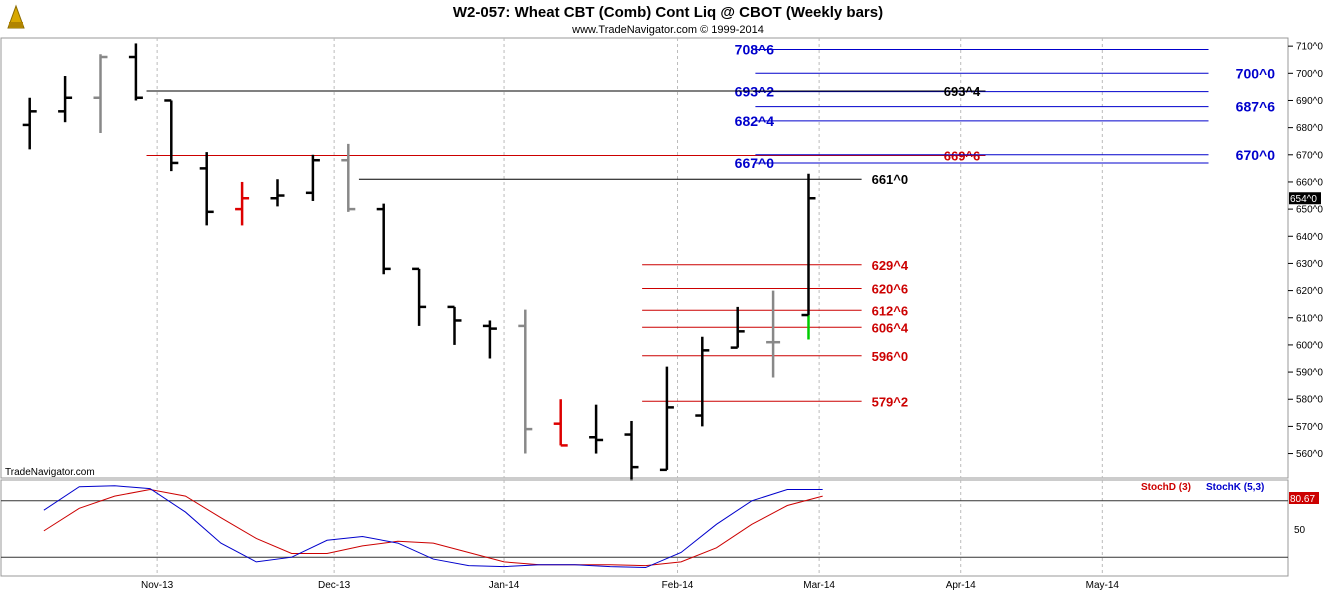  I want to click on level-label: 596^0, so click(890, 356).